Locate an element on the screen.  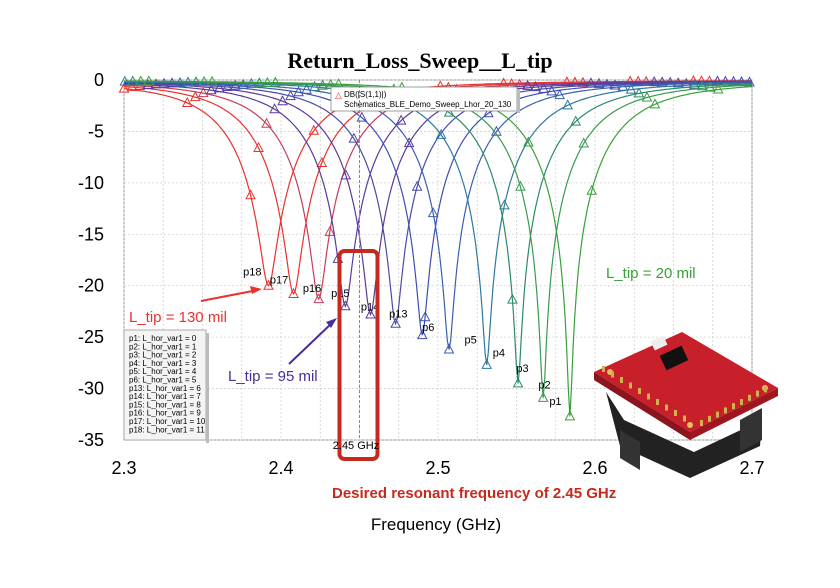
marker-label-p2: p2 is located at coordinates (544, 386).